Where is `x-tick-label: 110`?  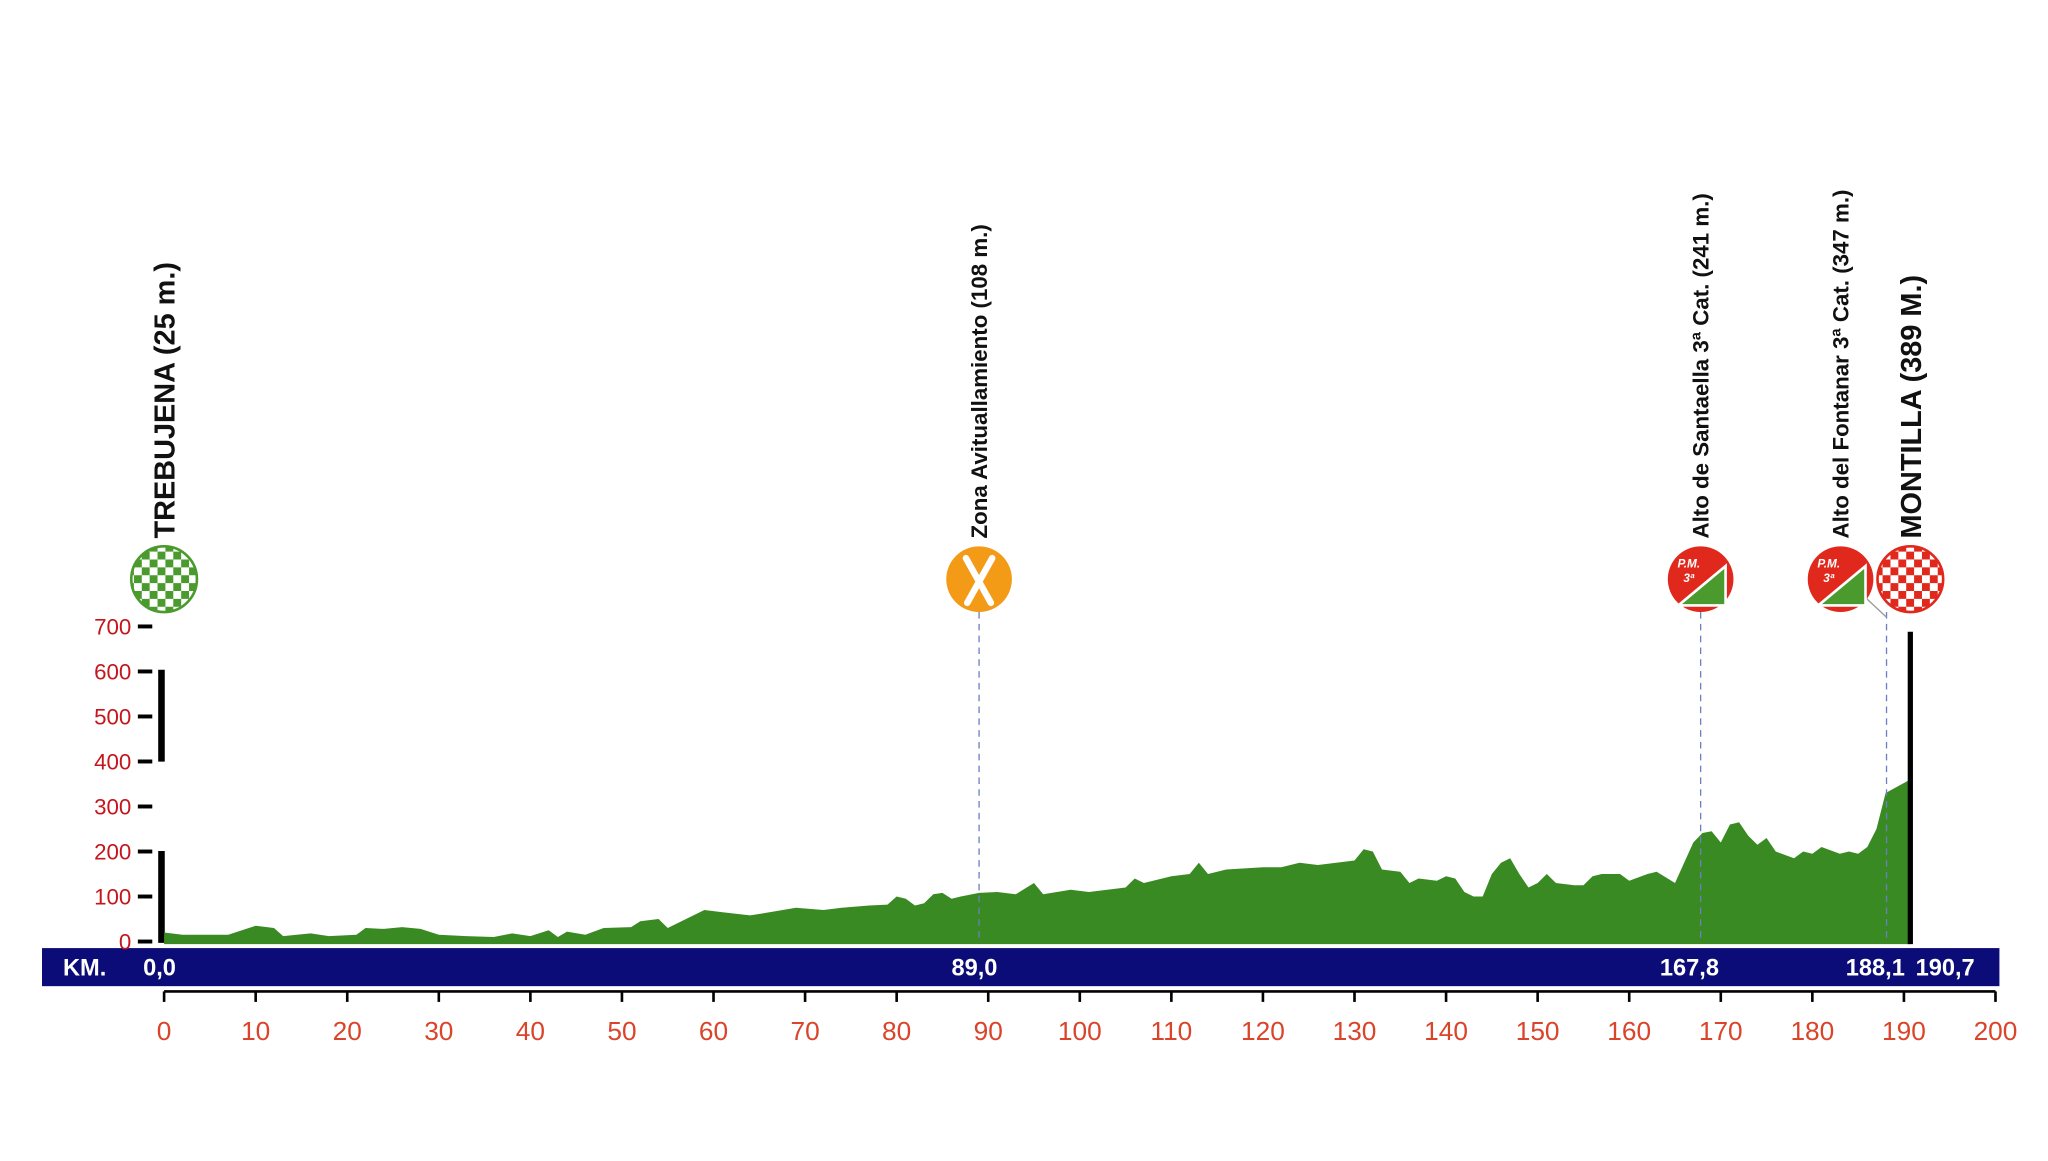 x-tick-label: 110 is located at coordinates (1171, 1031).